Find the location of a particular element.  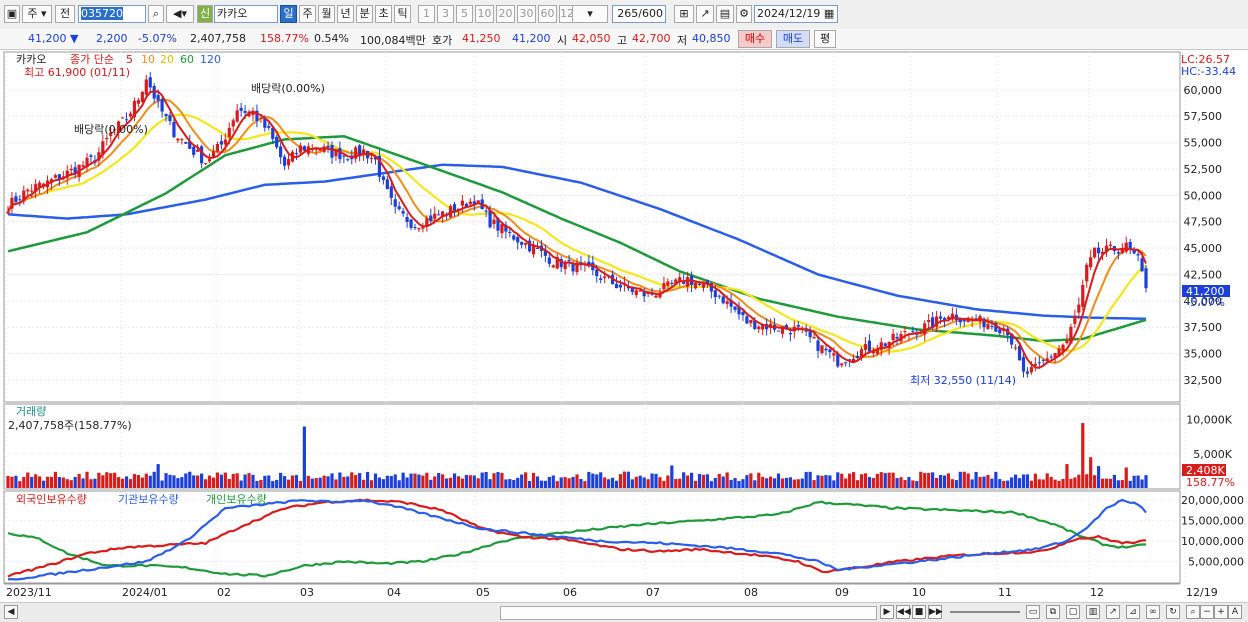

scroll-thumb is located at coordinates (688, 613).